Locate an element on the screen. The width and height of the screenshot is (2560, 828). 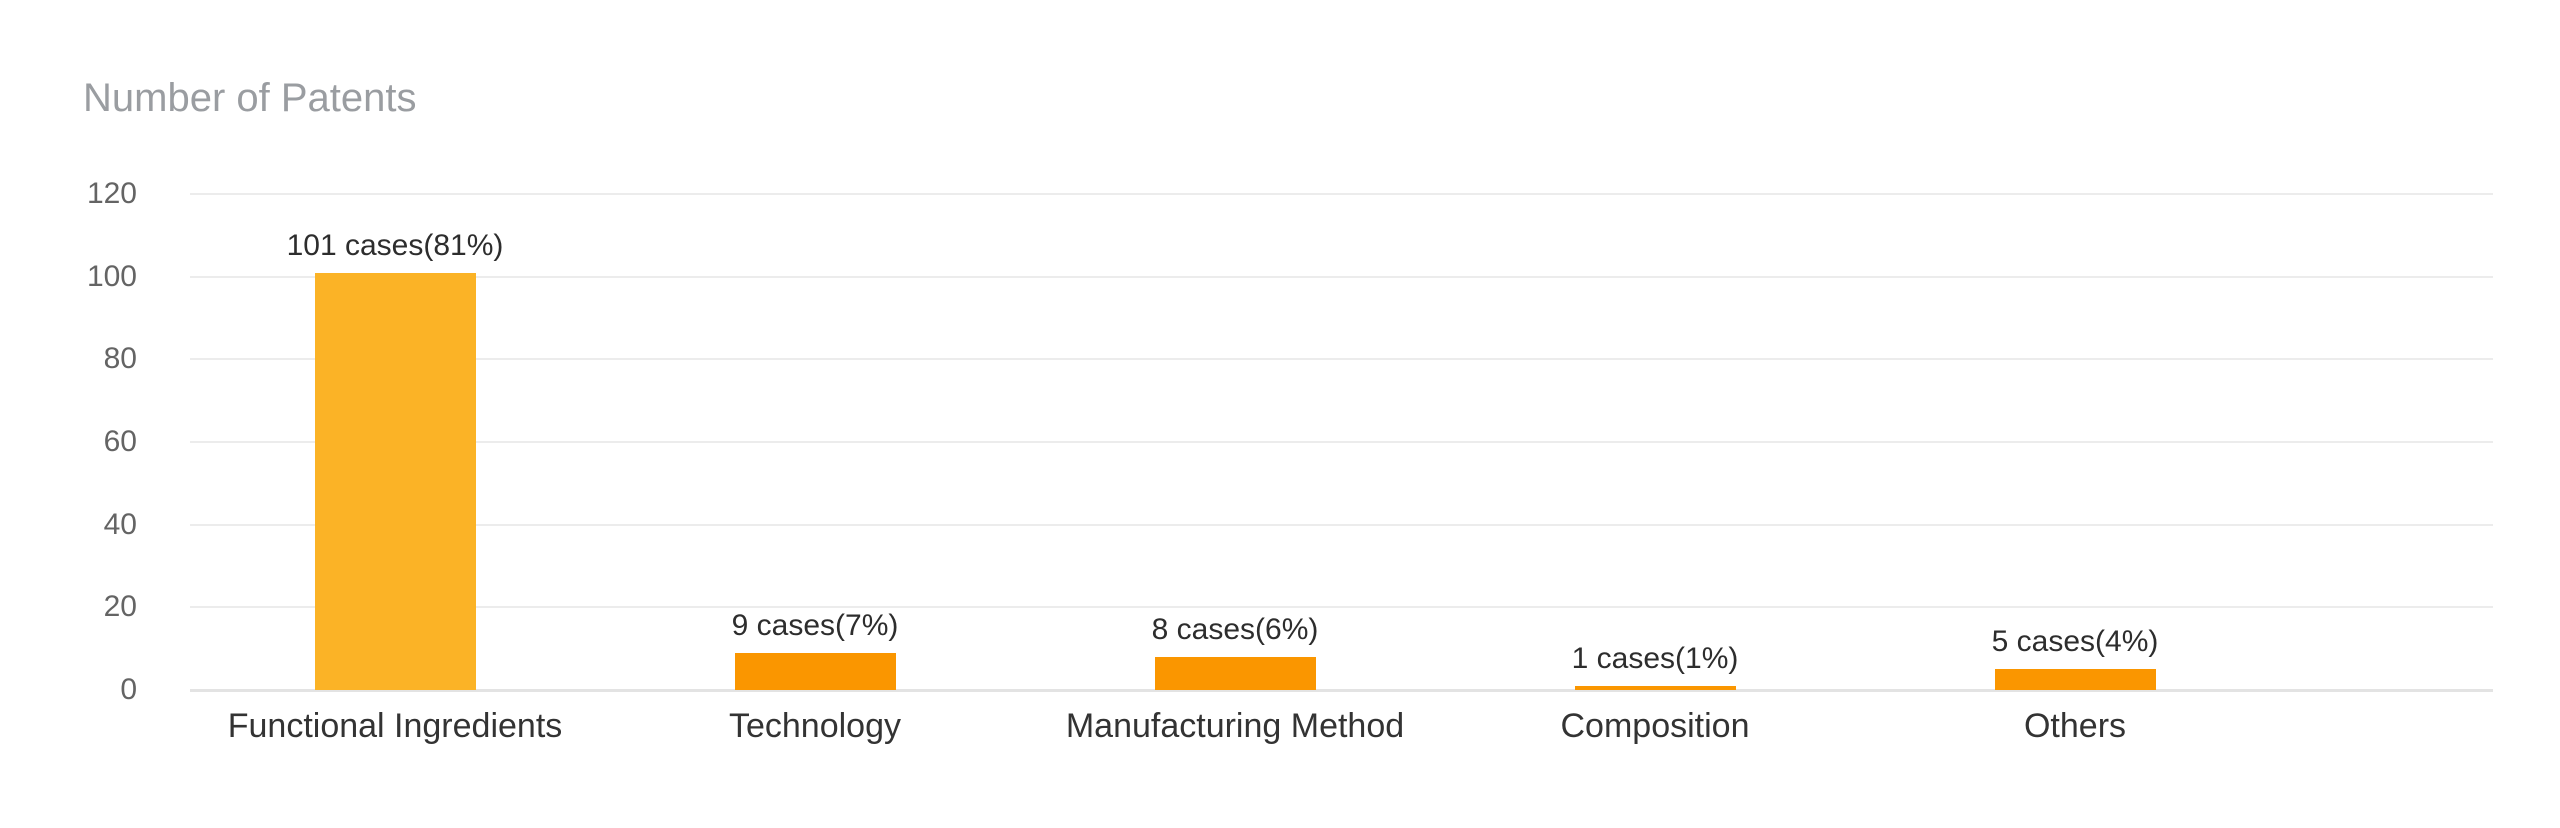
bar-value-label: 1 cases(1%) is located at coordinates (1655, 658).